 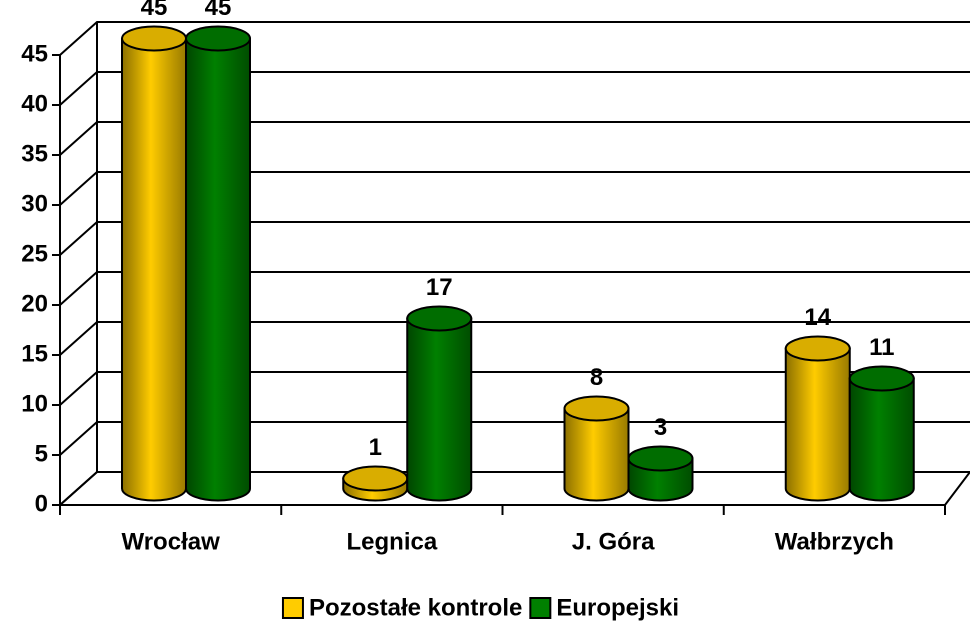 I want to click on data-label: 17, so click(x=439, y=287).